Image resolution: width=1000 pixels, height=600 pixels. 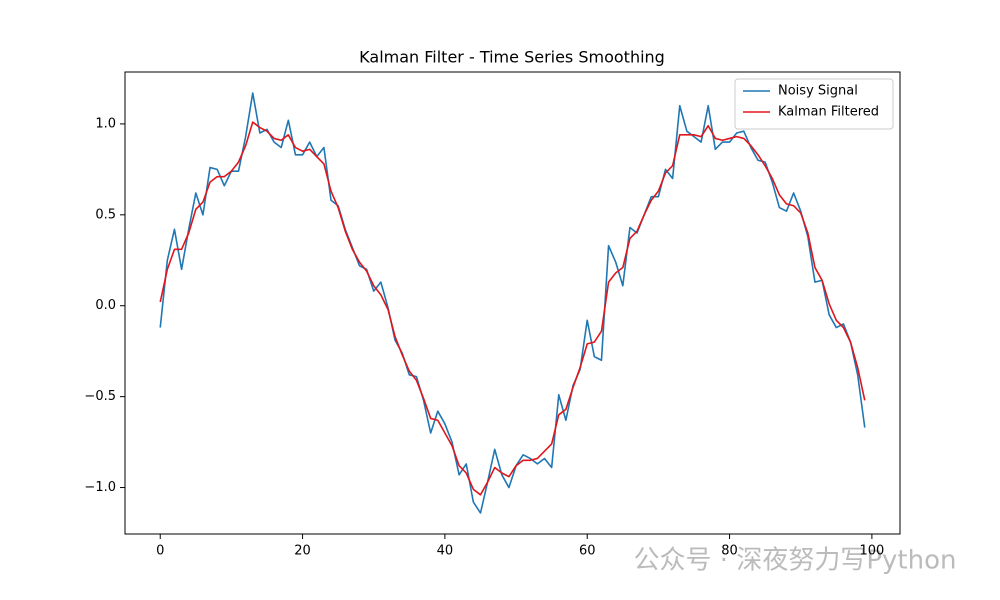 What do you see at coordinates (871, 551) in the screenshot?
I see `x-tick-label: 100` at bounding box center [871, 551].